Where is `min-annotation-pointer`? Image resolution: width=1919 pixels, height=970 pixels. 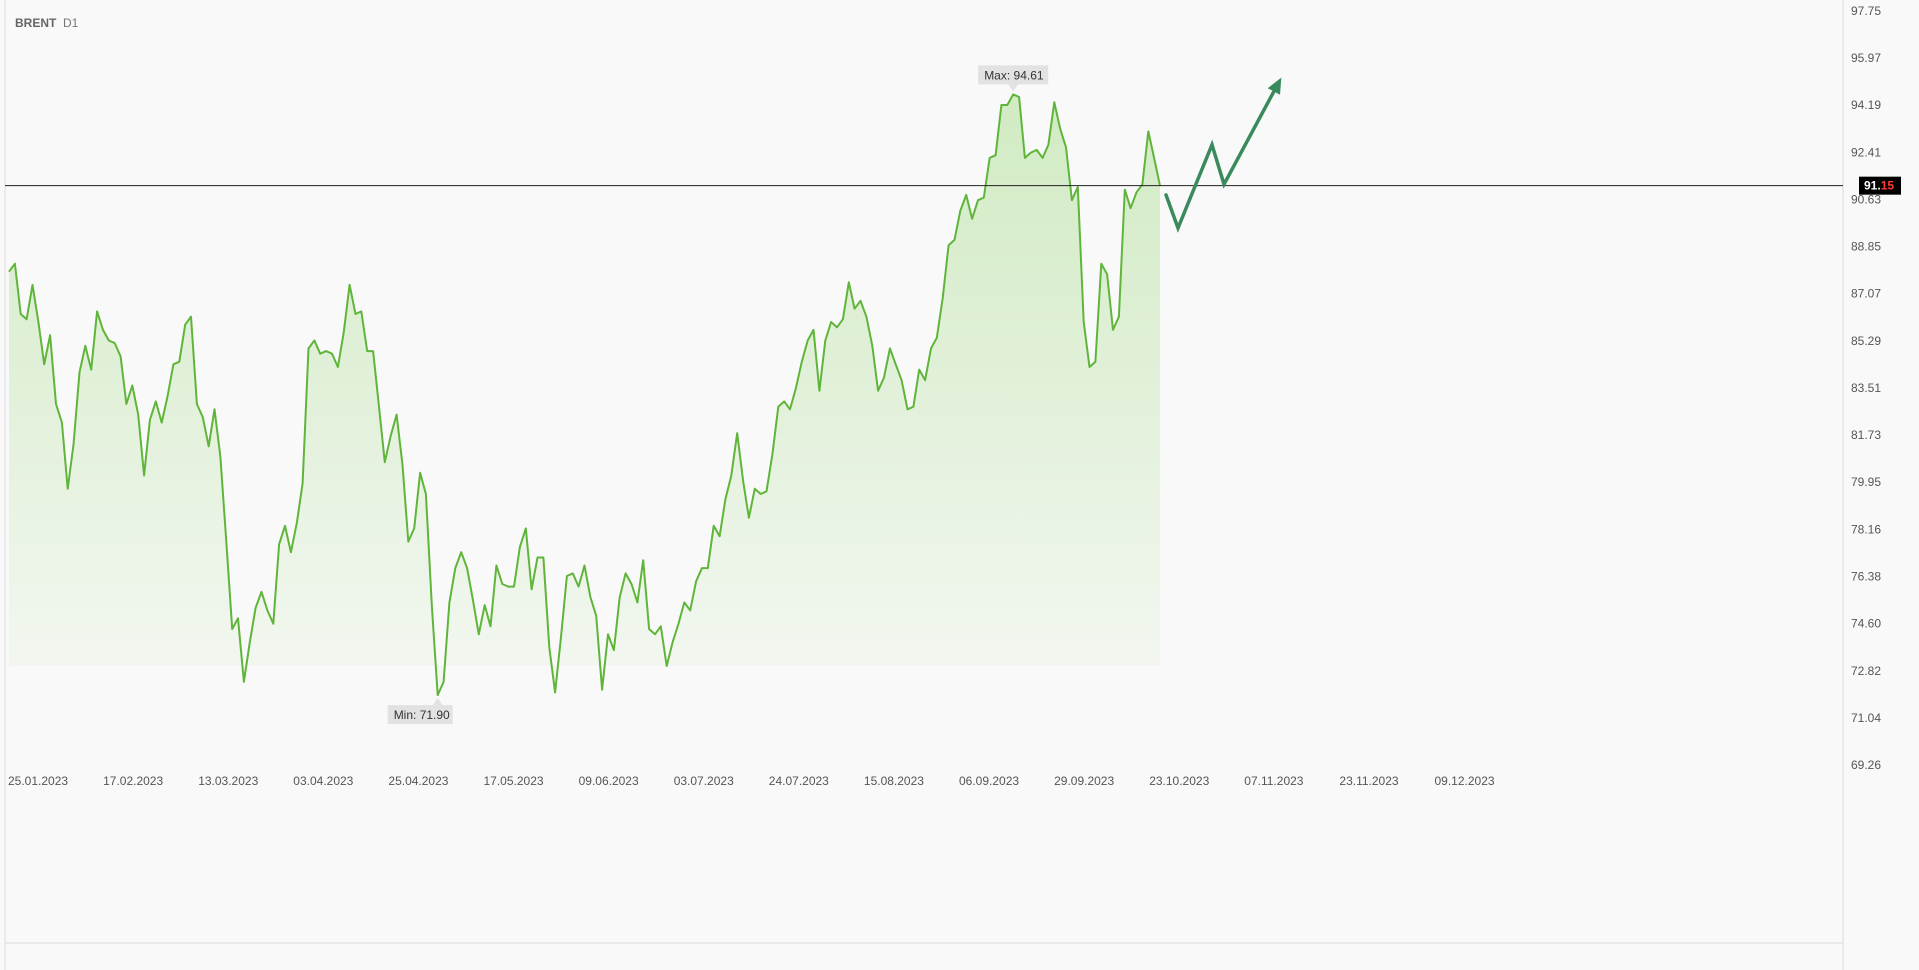 min-annotation-pointer is located at coordinates (437, 702).